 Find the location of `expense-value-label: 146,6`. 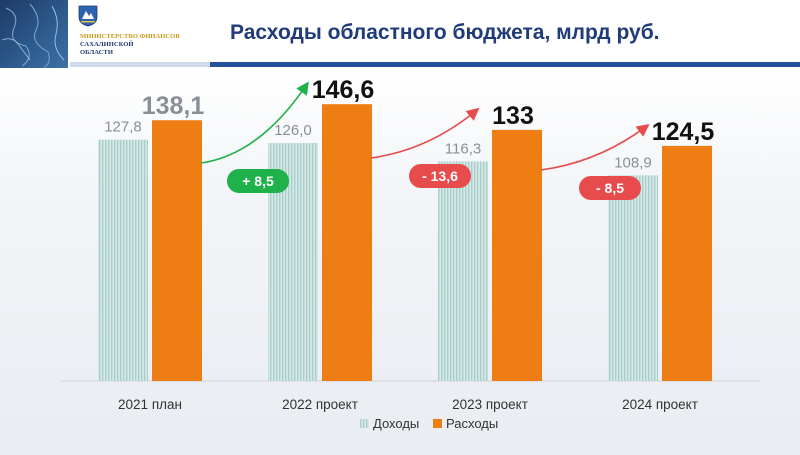

expense-value-label: 146,6 is located at coordinates (343, 90).